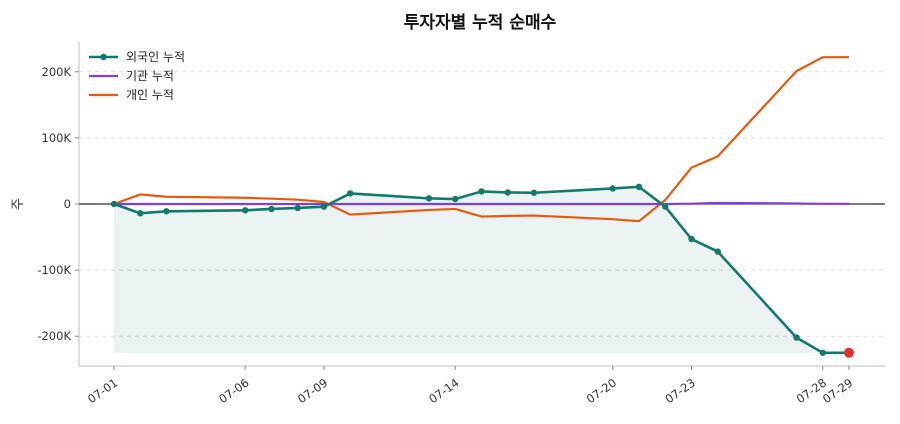 The height and width of the screenshot is (424, 900). Describe the element at coordinates (849, 352) in the screenshot. I see `highlight-point` at that location.